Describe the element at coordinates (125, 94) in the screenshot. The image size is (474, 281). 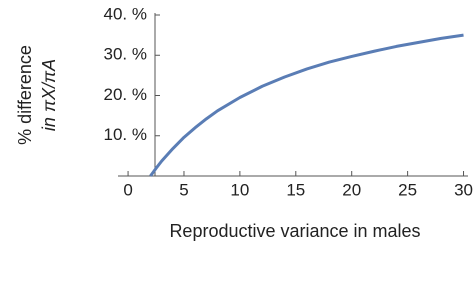
I see `y-tick-label: 20. %` at that location.